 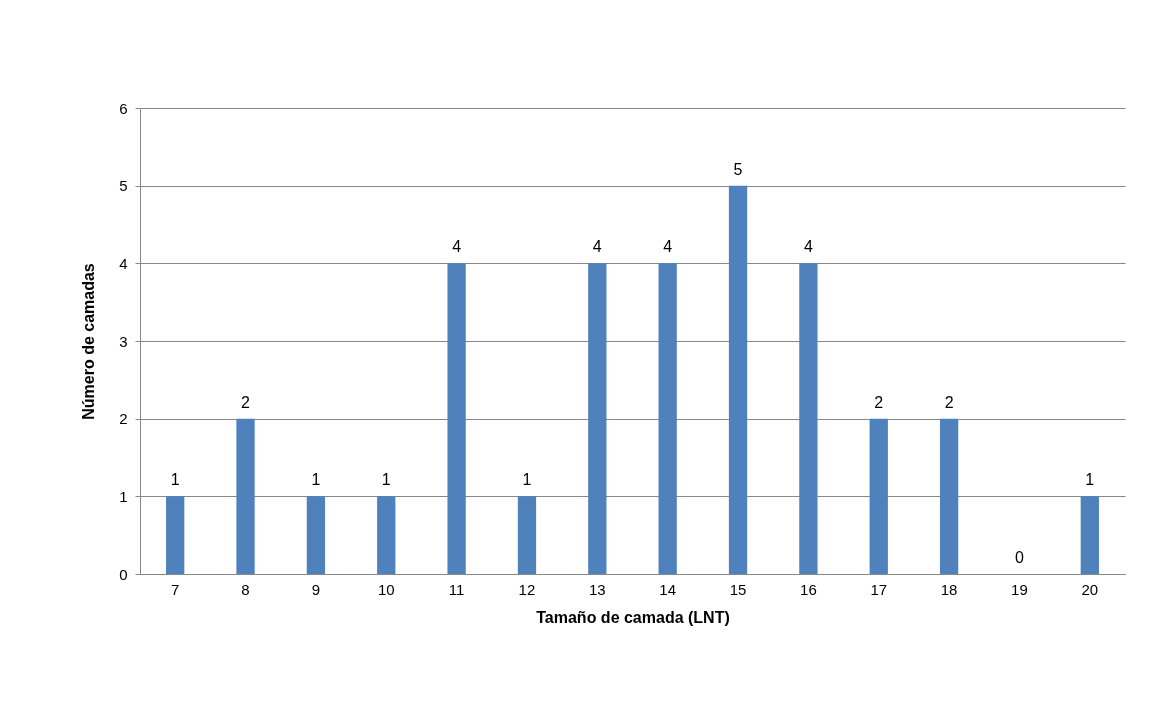 I want to click on x-tick-label: 20, so click(x=1090, y=589).